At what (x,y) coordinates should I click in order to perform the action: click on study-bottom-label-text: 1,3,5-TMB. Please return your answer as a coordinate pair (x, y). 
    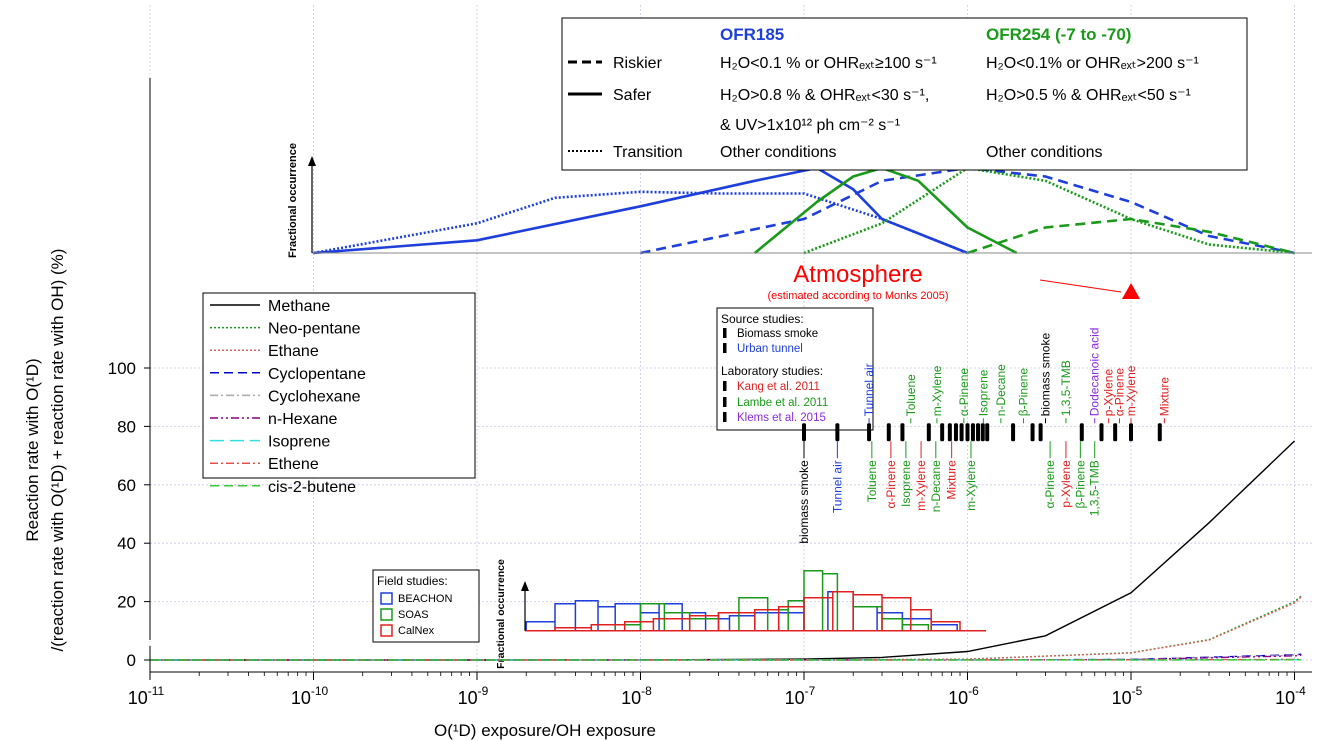
    Looking at the image, I should click on (1095, 488).